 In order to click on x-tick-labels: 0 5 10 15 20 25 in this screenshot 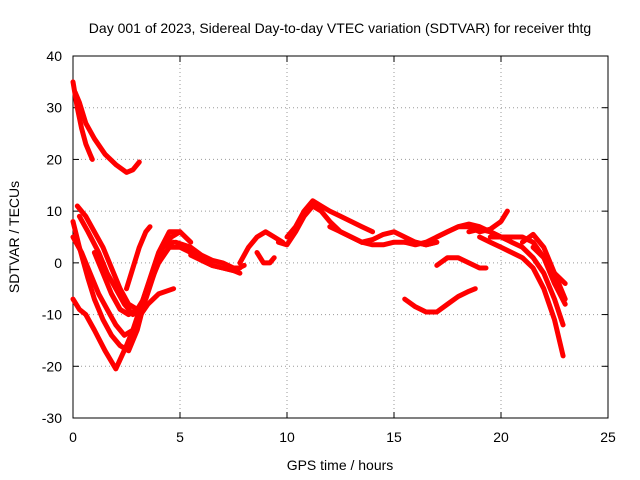, I will do `click(342, 437)`.